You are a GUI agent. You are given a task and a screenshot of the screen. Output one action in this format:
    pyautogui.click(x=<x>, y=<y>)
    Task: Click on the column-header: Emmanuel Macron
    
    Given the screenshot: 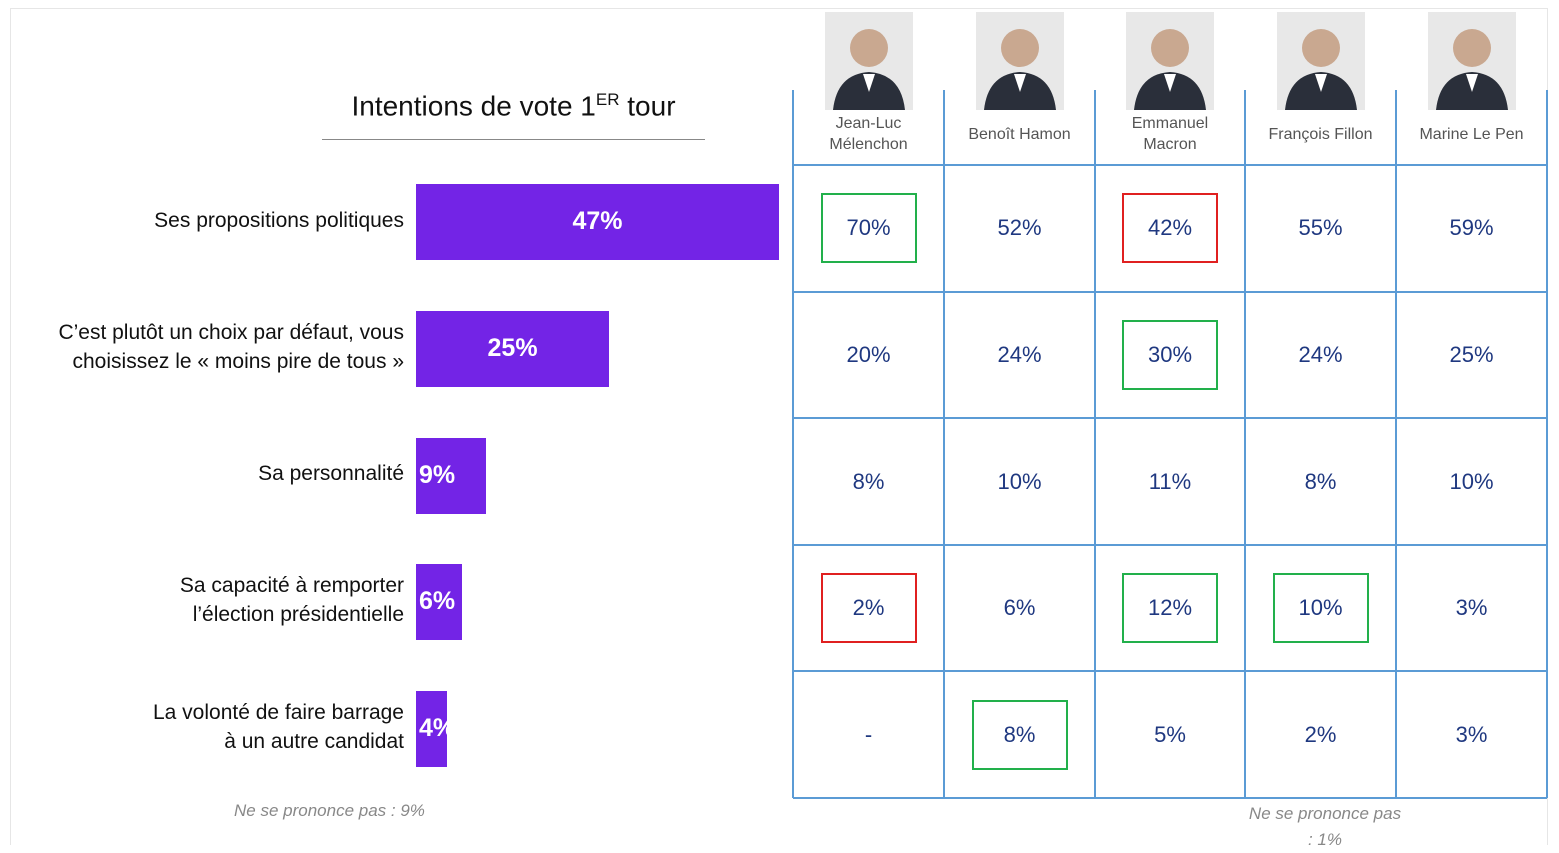 What is the action you would take?
    pyautogui.click(x=1170, y=134)
    